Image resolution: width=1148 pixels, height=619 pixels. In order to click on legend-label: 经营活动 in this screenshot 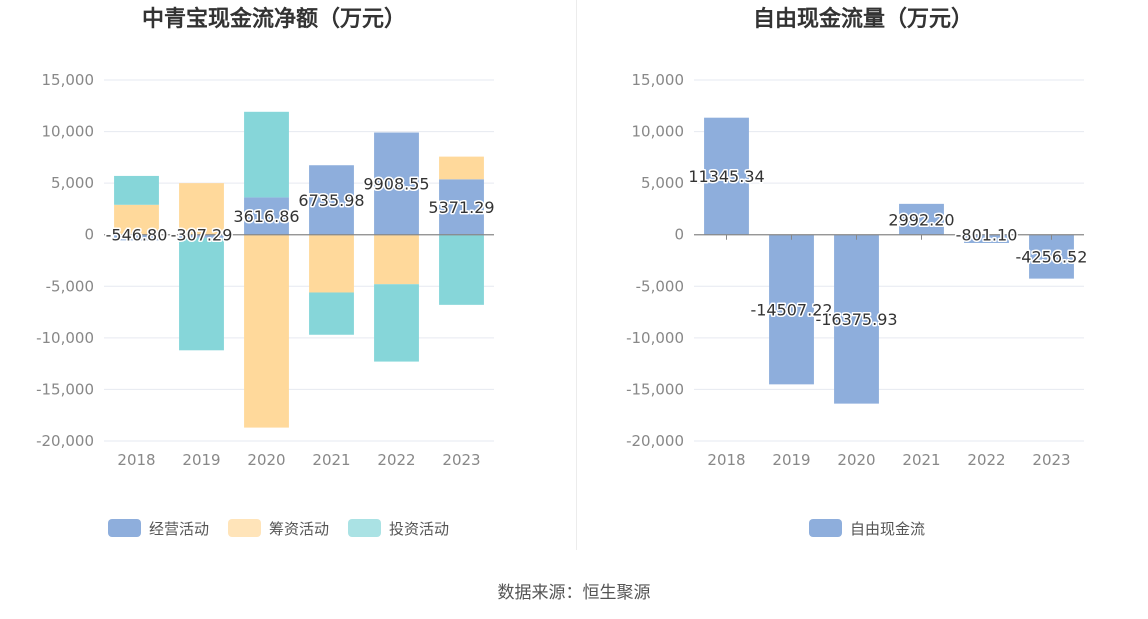, I will do `click(179, 529)`.